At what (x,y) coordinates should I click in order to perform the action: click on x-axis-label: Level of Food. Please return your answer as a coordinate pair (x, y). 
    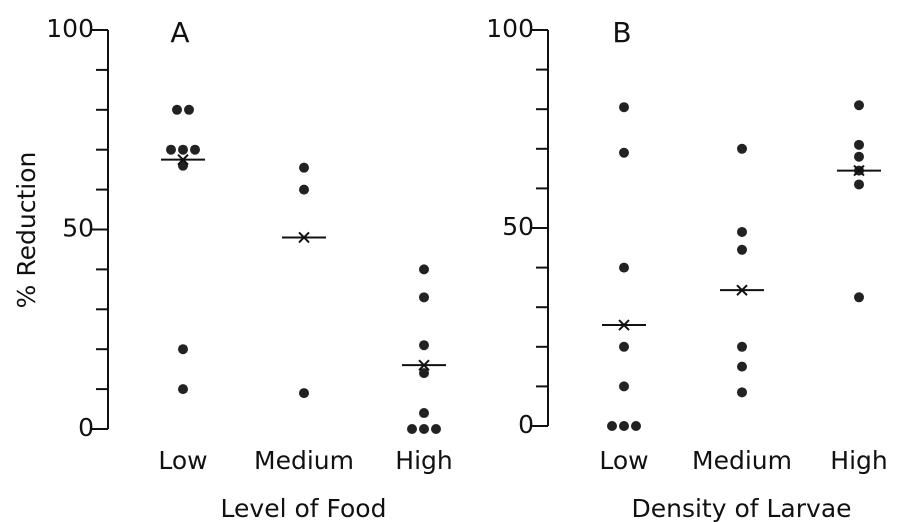
    Looking at the image, I should click on (304, 508).